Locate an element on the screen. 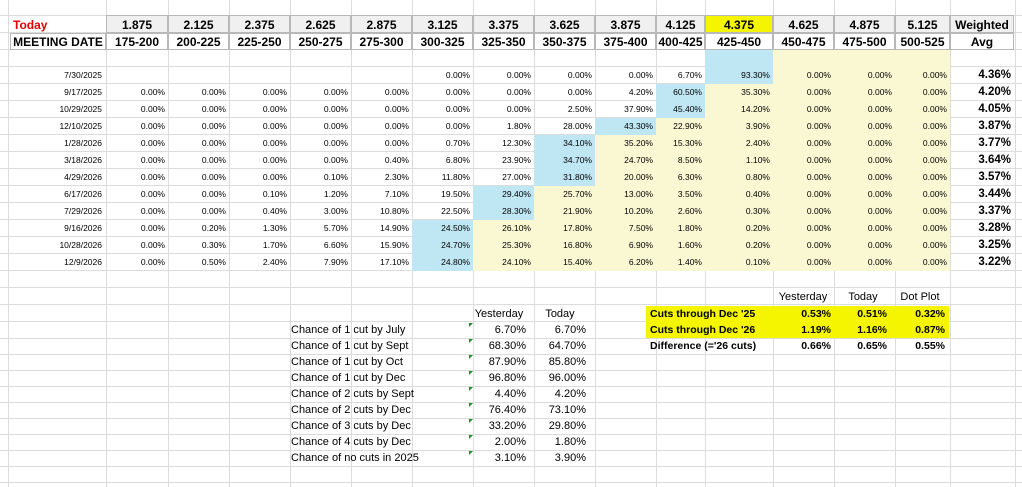  probability-cell: 6.80% is located at coordinates (457, 160).